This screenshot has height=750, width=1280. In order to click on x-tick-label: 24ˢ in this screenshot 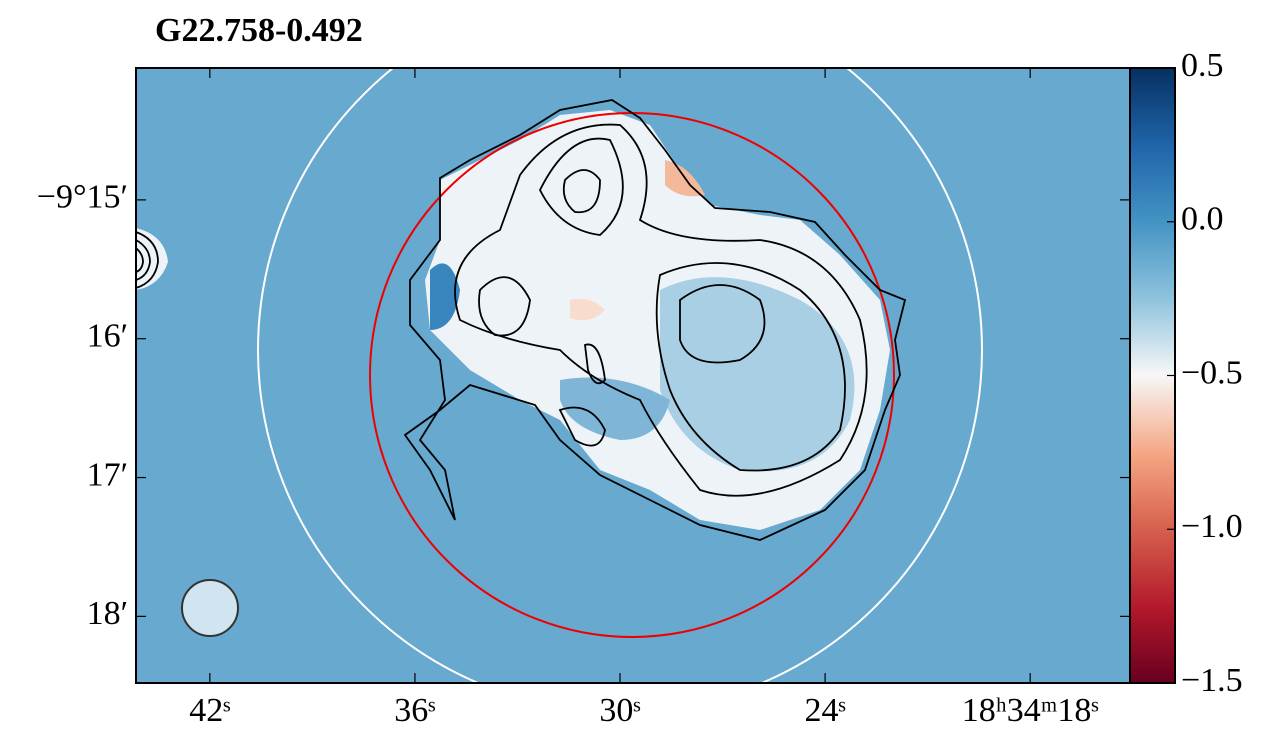, I will do `click(824, 710)`.